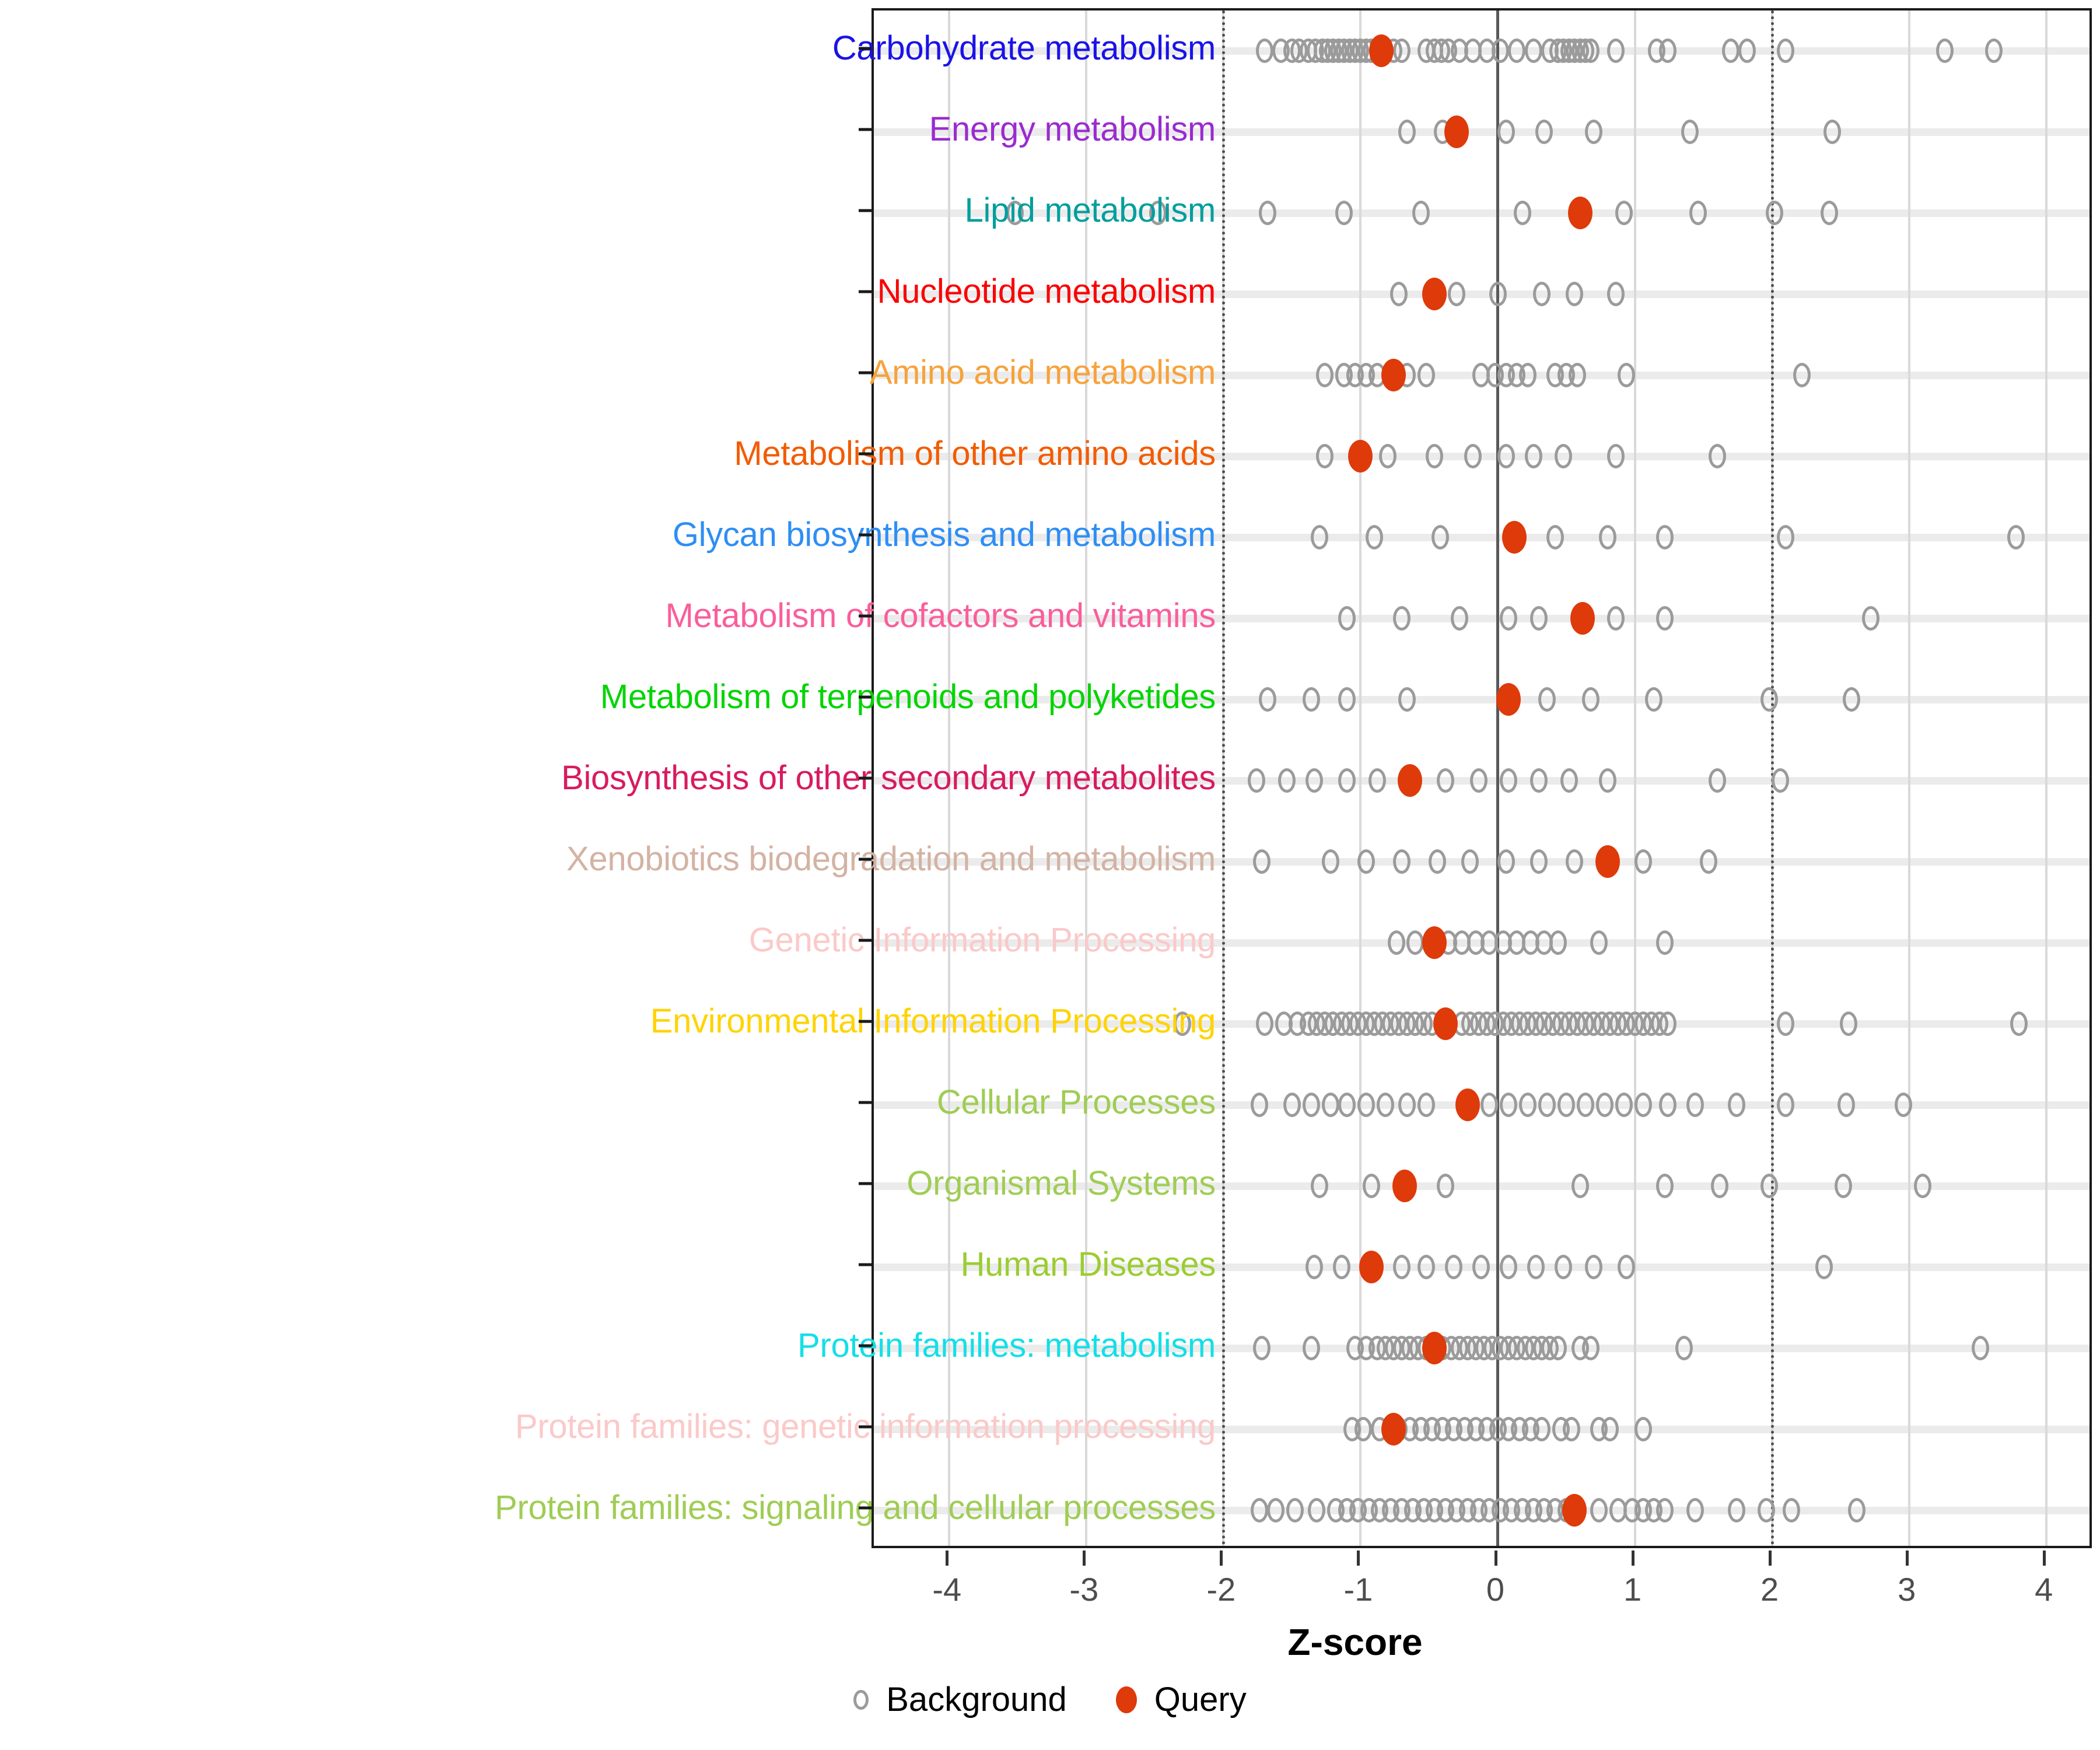 The width and height of the screenshot is (2100, 1750). What do you see at coordinates (1024, 48) in the screenshot?
I see `y-axis-category-label: Carbohydrate metabolism` at bounding box center [1024, 48].